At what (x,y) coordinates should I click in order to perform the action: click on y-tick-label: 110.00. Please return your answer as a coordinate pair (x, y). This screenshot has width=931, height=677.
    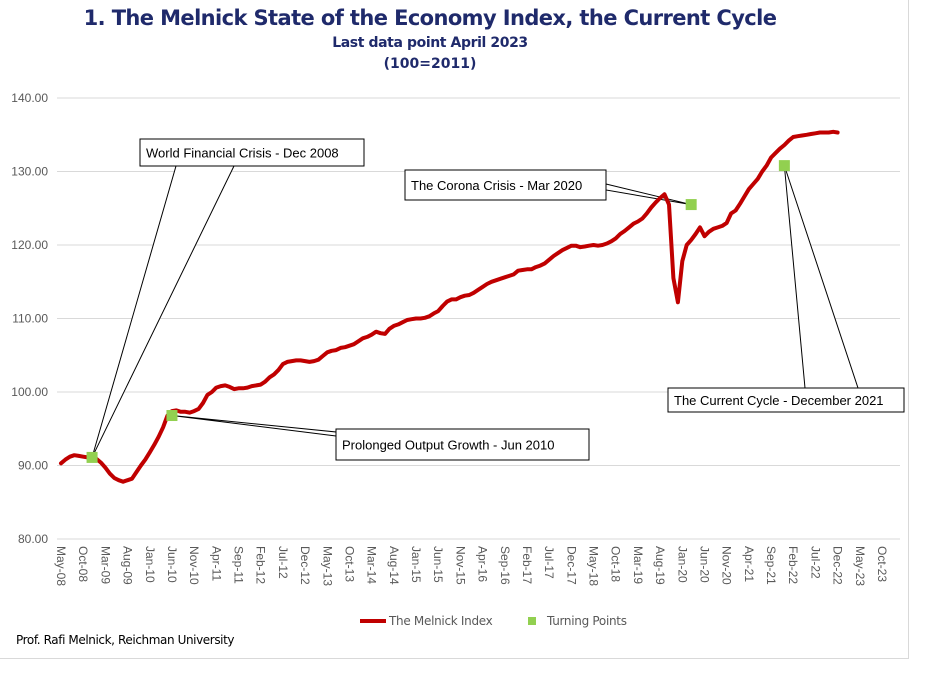
    Looking at the image, I should click on (30, 319).